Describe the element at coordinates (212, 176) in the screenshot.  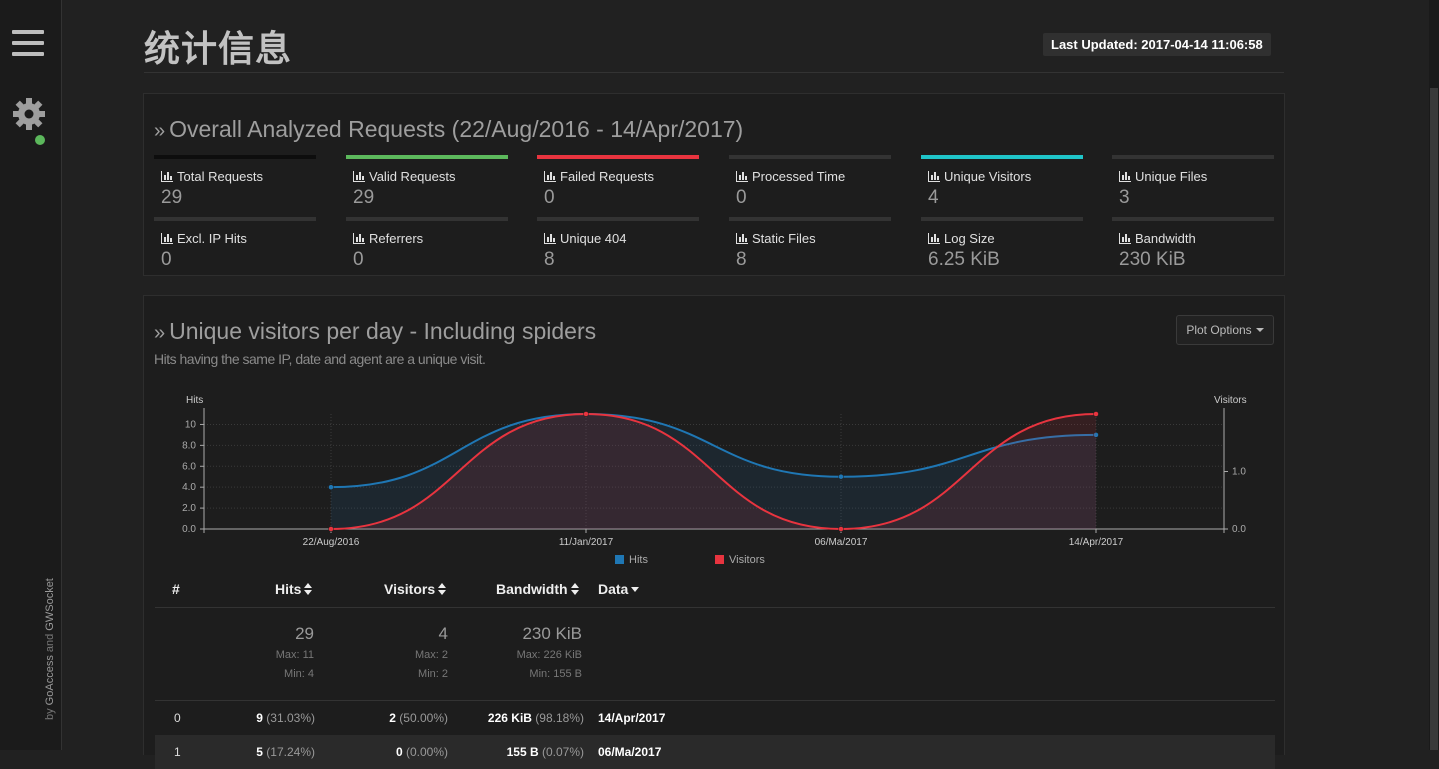
I see `metric-label: Total Requests` at that location.